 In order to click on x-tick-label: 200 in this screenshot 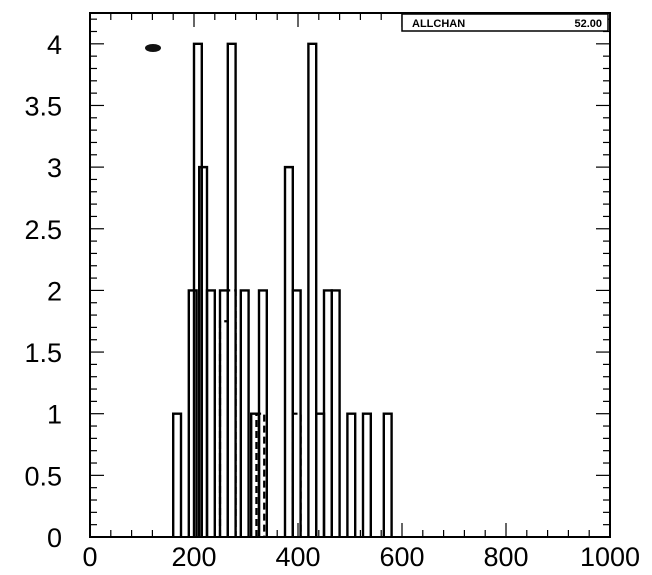, I will do `click(193, 557)`.